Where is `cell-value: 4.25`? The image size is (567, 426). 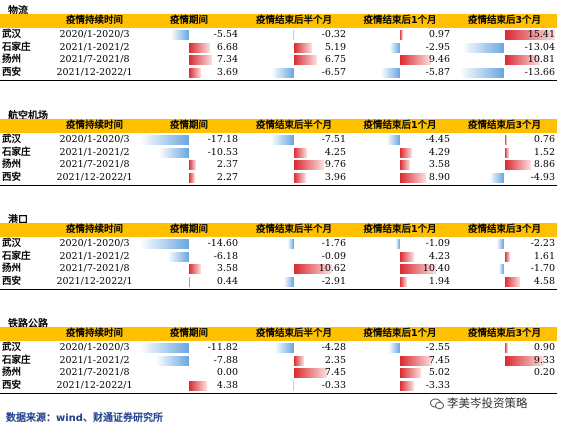
cell-value: 4.25 is located at coordinates (335, 152).